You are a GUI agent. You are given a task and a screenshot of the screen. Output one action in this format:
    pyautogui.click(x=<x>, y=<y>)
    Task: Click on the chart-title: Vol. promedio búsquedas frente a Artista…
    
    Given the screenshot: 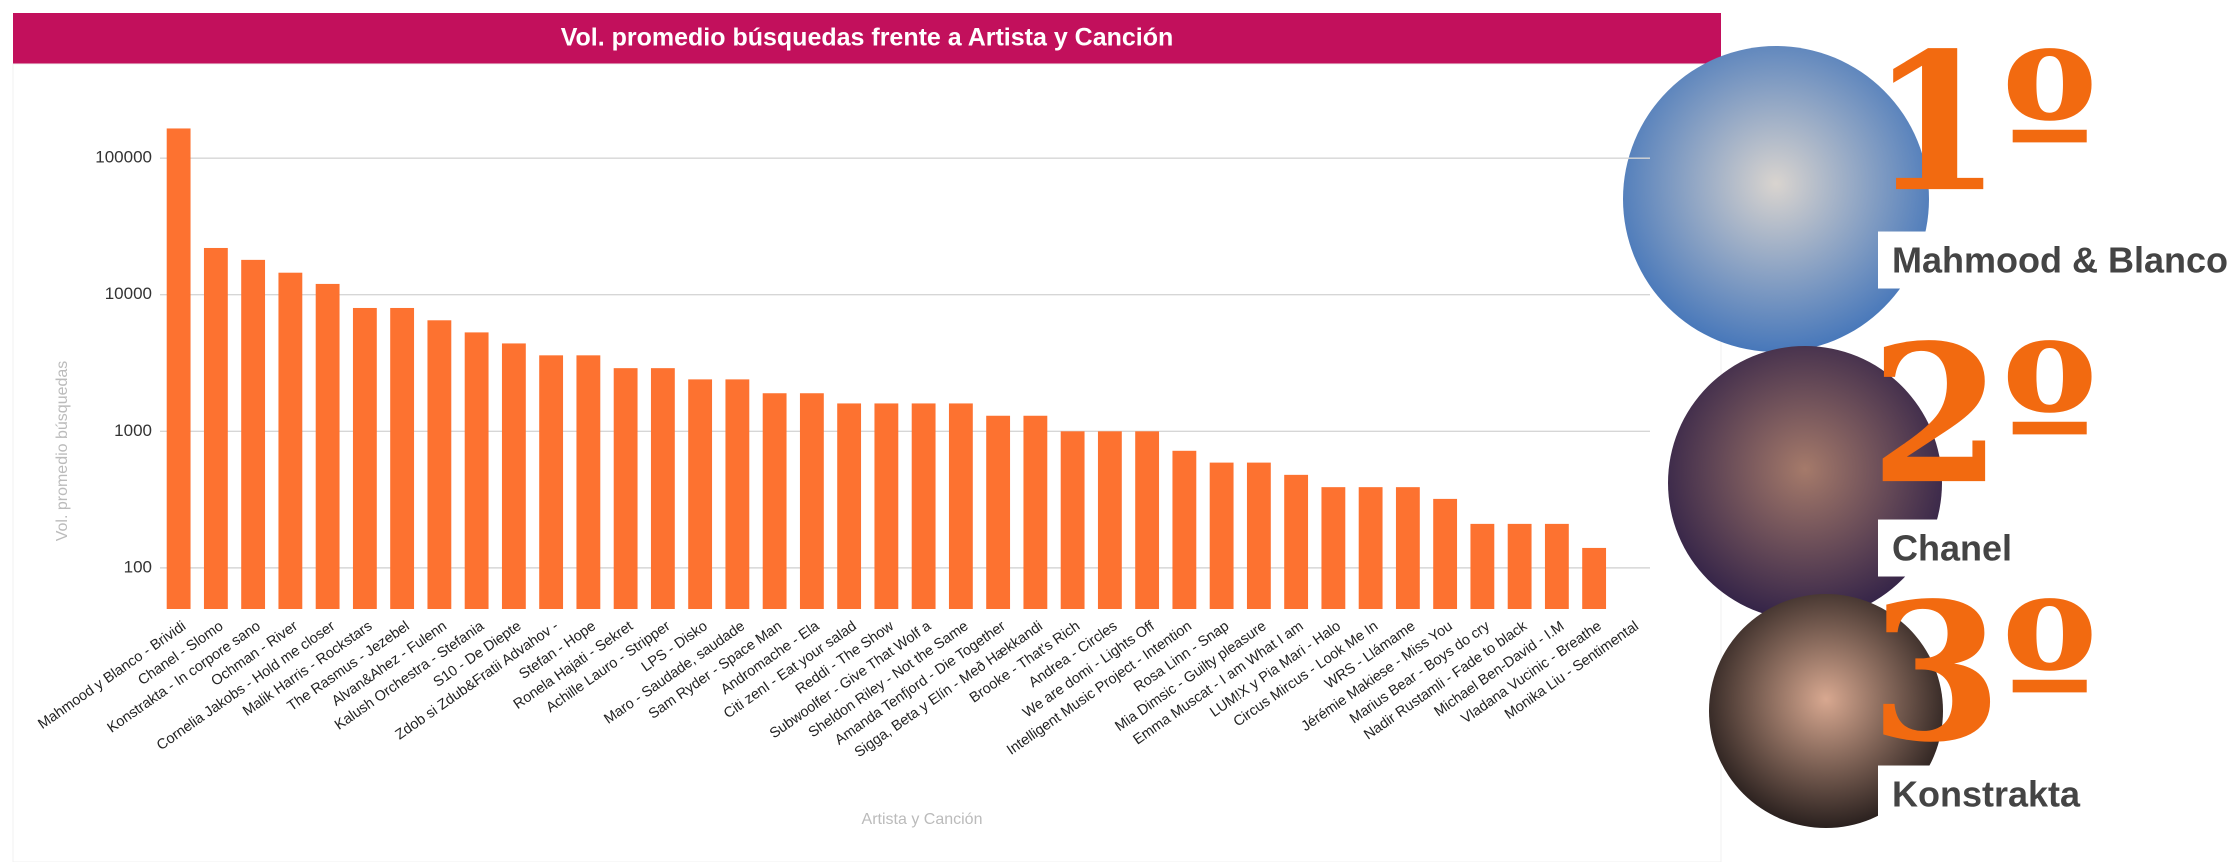 What is the action you would take?
    pyautogui.click(x=867, y=38)
    